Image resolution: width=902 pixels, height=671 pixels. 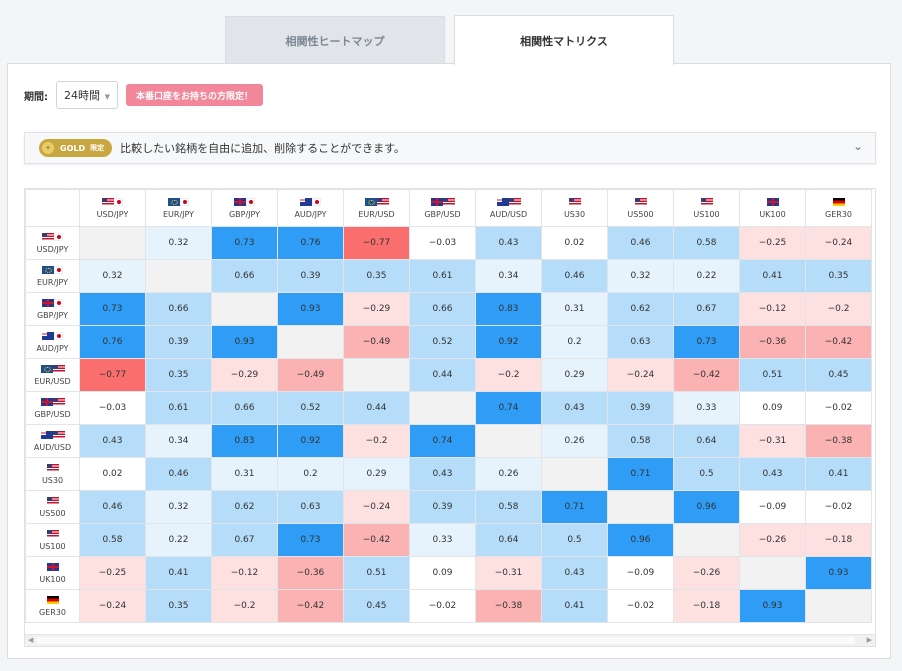 I want to click on matrix-cell: 0.74, so click(x=508, y=408).